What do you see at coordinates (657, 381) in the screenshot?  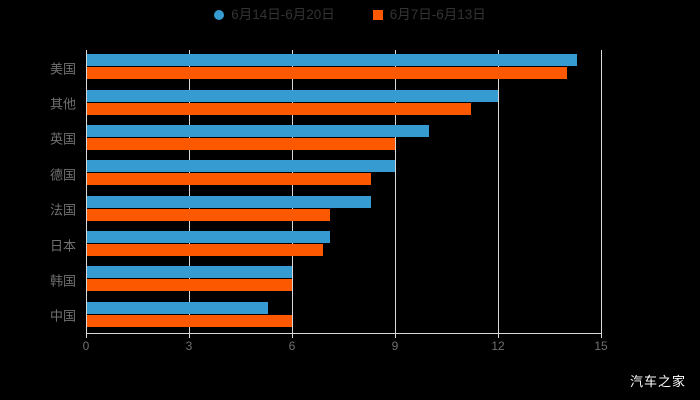 I see `watermark: 汽车之家` at bounding box center [657, 381].